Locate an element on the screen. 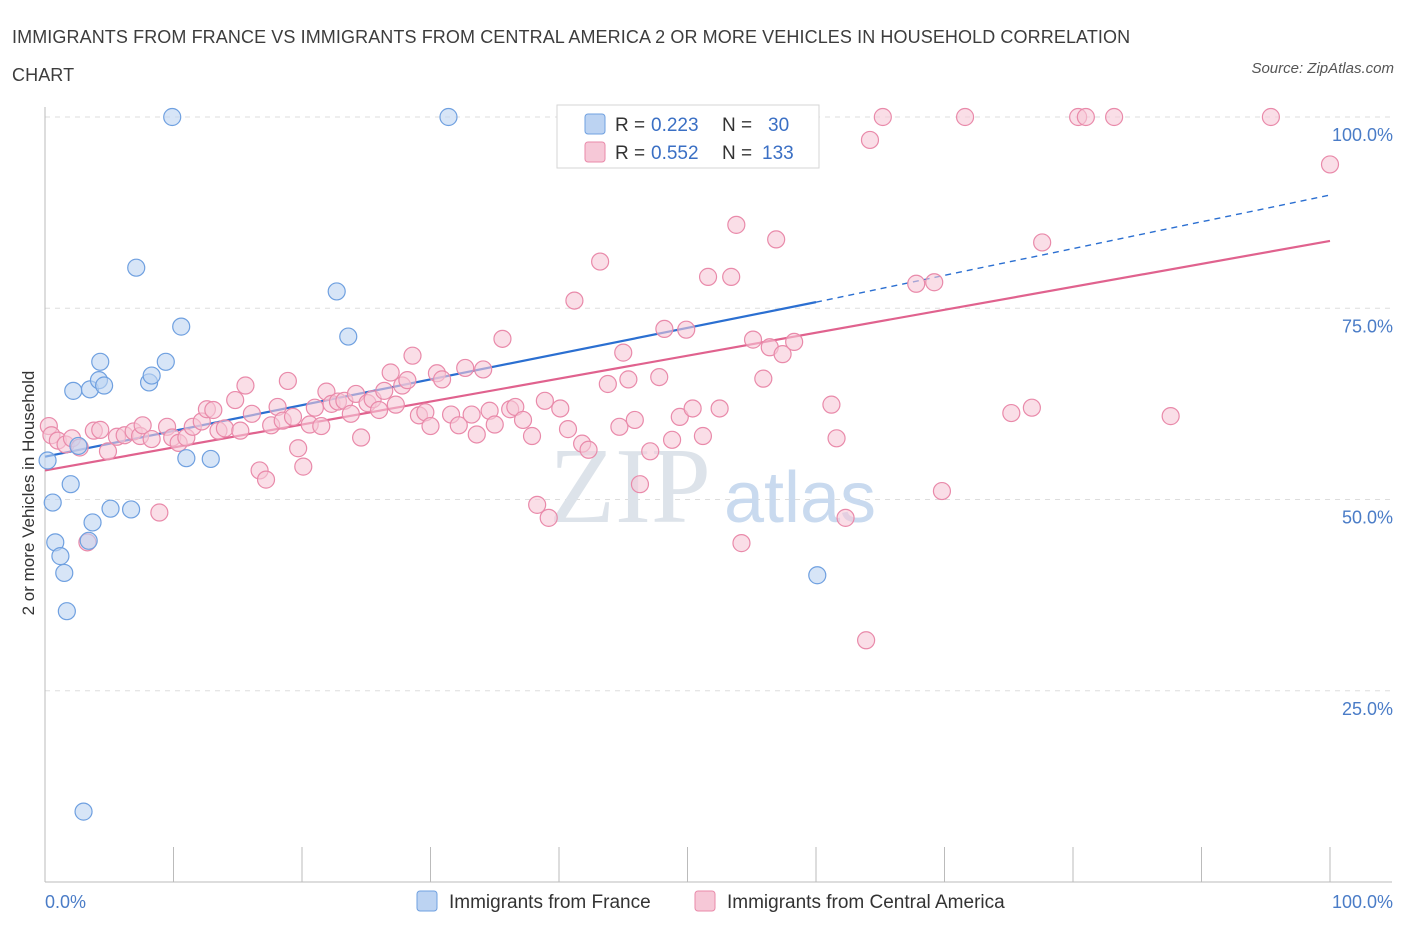 The image size is (1406, 930). legend-r-value-france: 0.223 is located at coordinates (675, 125).